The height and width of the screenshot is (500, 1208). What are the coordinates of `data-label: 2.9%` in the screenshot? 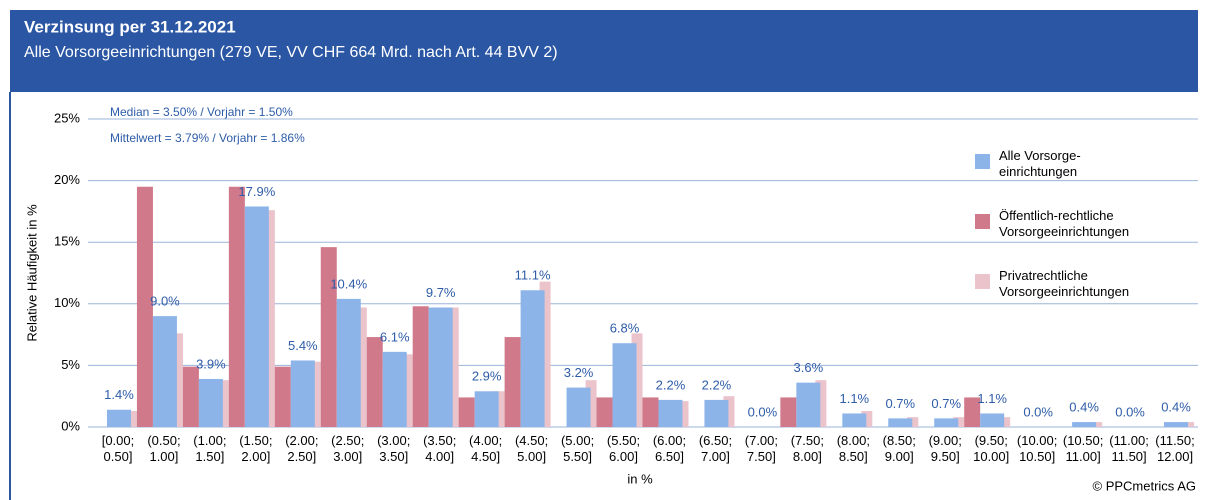 It's located at (487, 376).